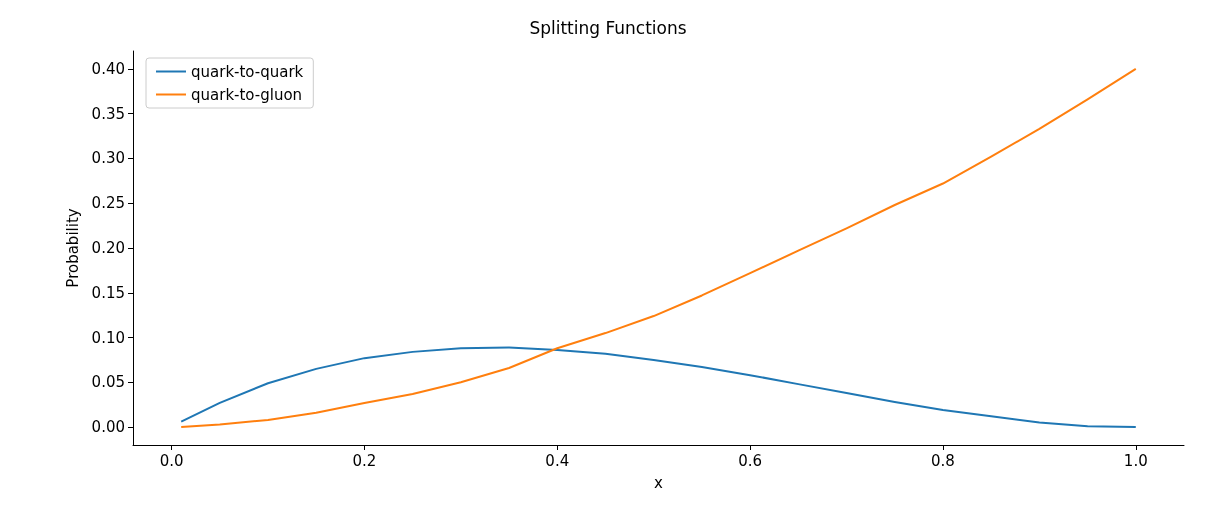 The image size is (1224, 510). Describe the element at coordinates (108, 337) in the screenshot. I see `y-tick-label: 0.10` at that location.